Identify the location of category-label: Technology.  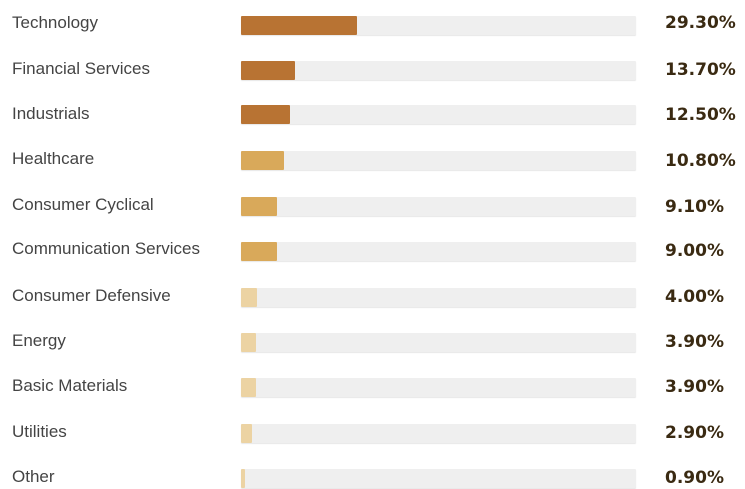
(55, 22).